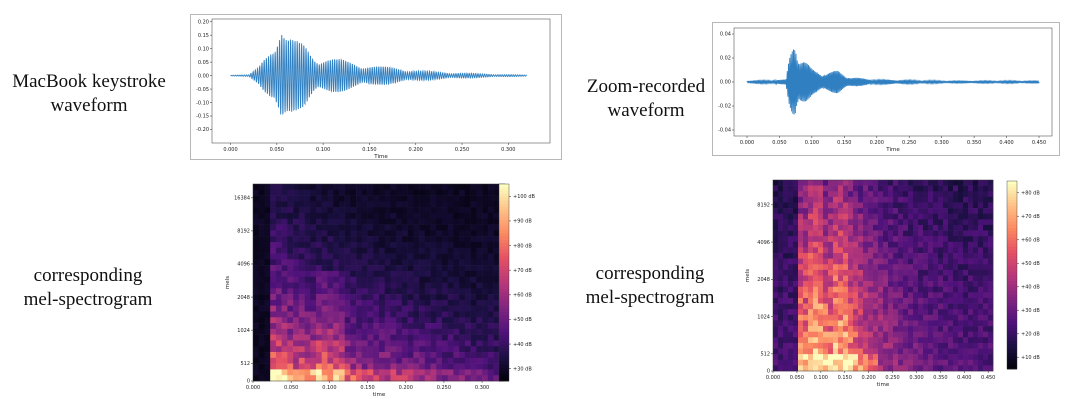 Image resolution: width=1070 pixels, height=411 pixels. I want to click on x-tick-label: 0.100, so click(821, 378).